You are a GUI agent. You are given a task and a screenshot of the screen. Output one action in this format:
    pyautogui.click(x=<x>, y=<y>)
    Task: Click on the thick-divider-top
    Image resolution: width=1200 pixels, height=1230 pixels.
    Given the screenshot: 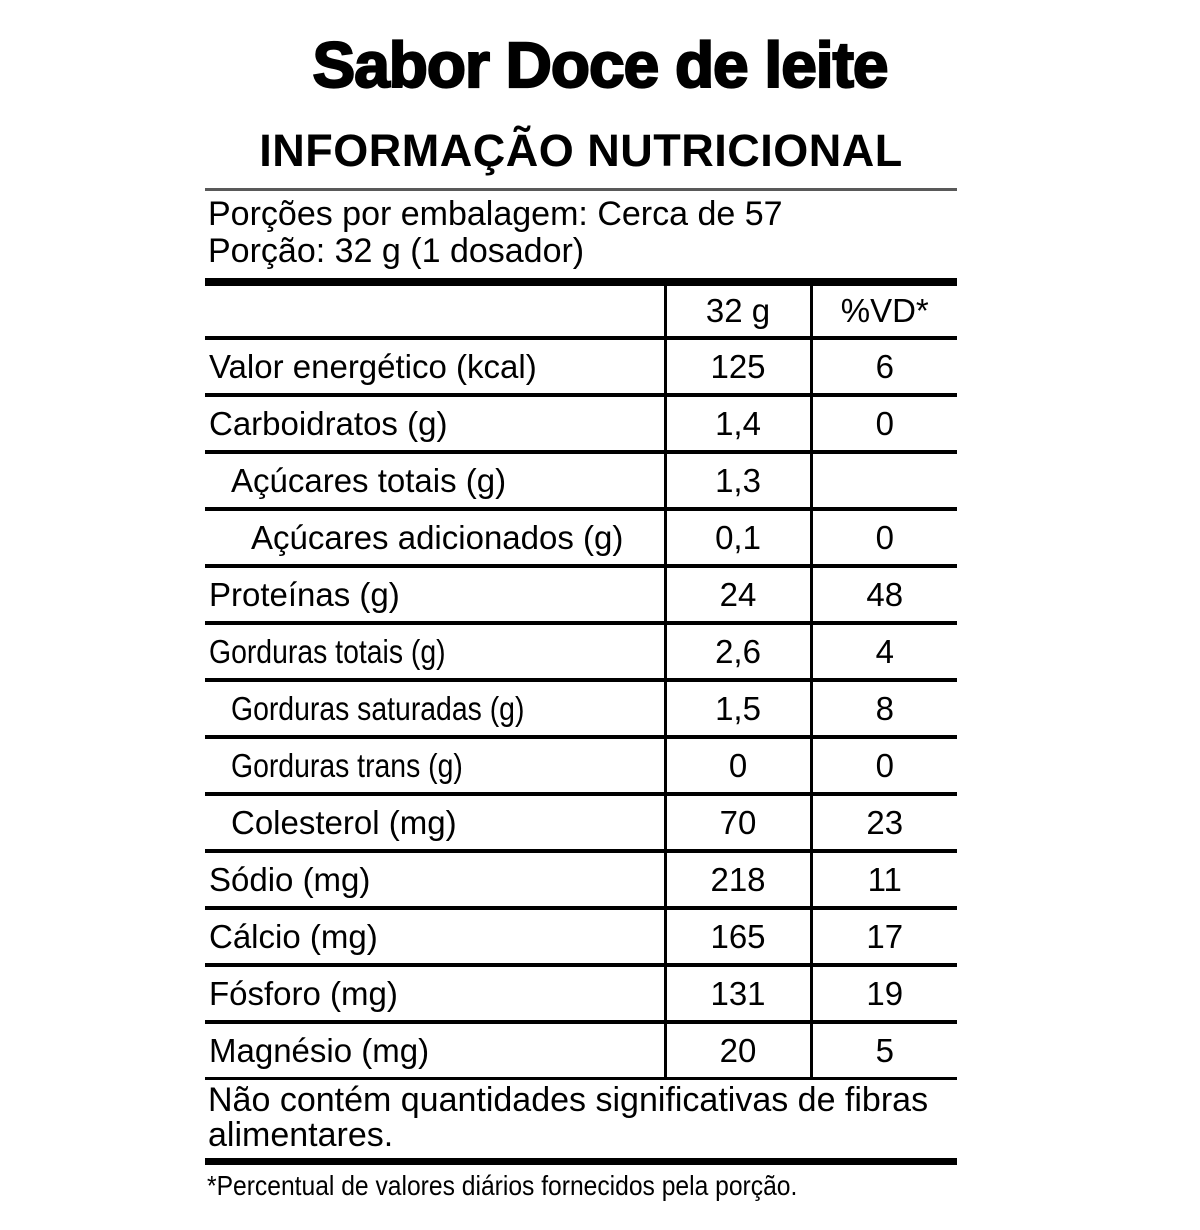 What is the action you would take?
    pyautogui.click(x=581, y=282)
    